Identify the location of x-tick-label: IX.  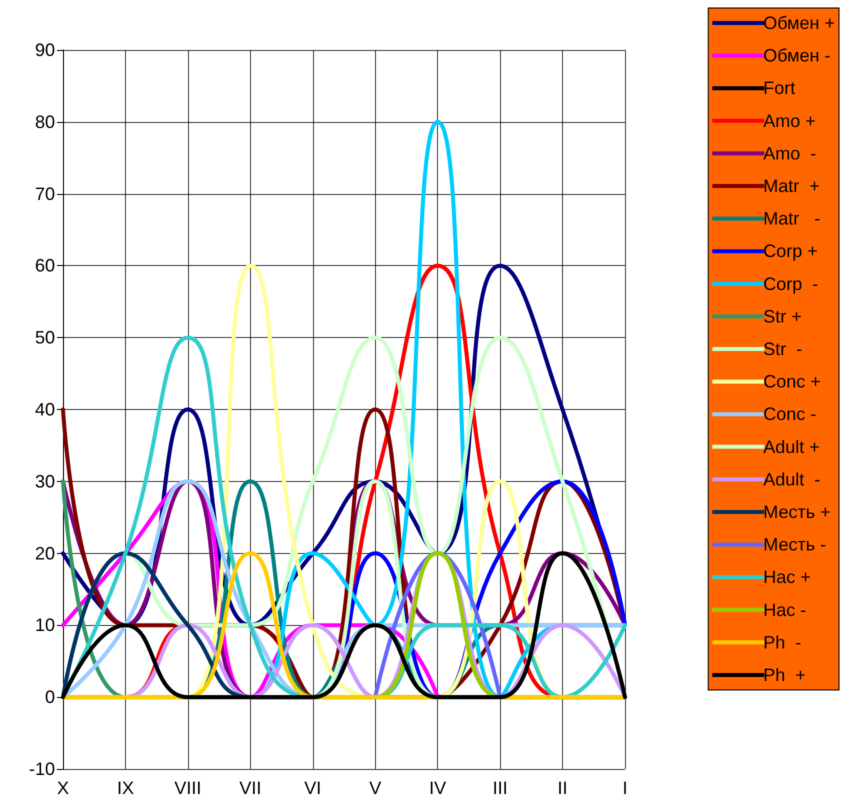
(125, 787).